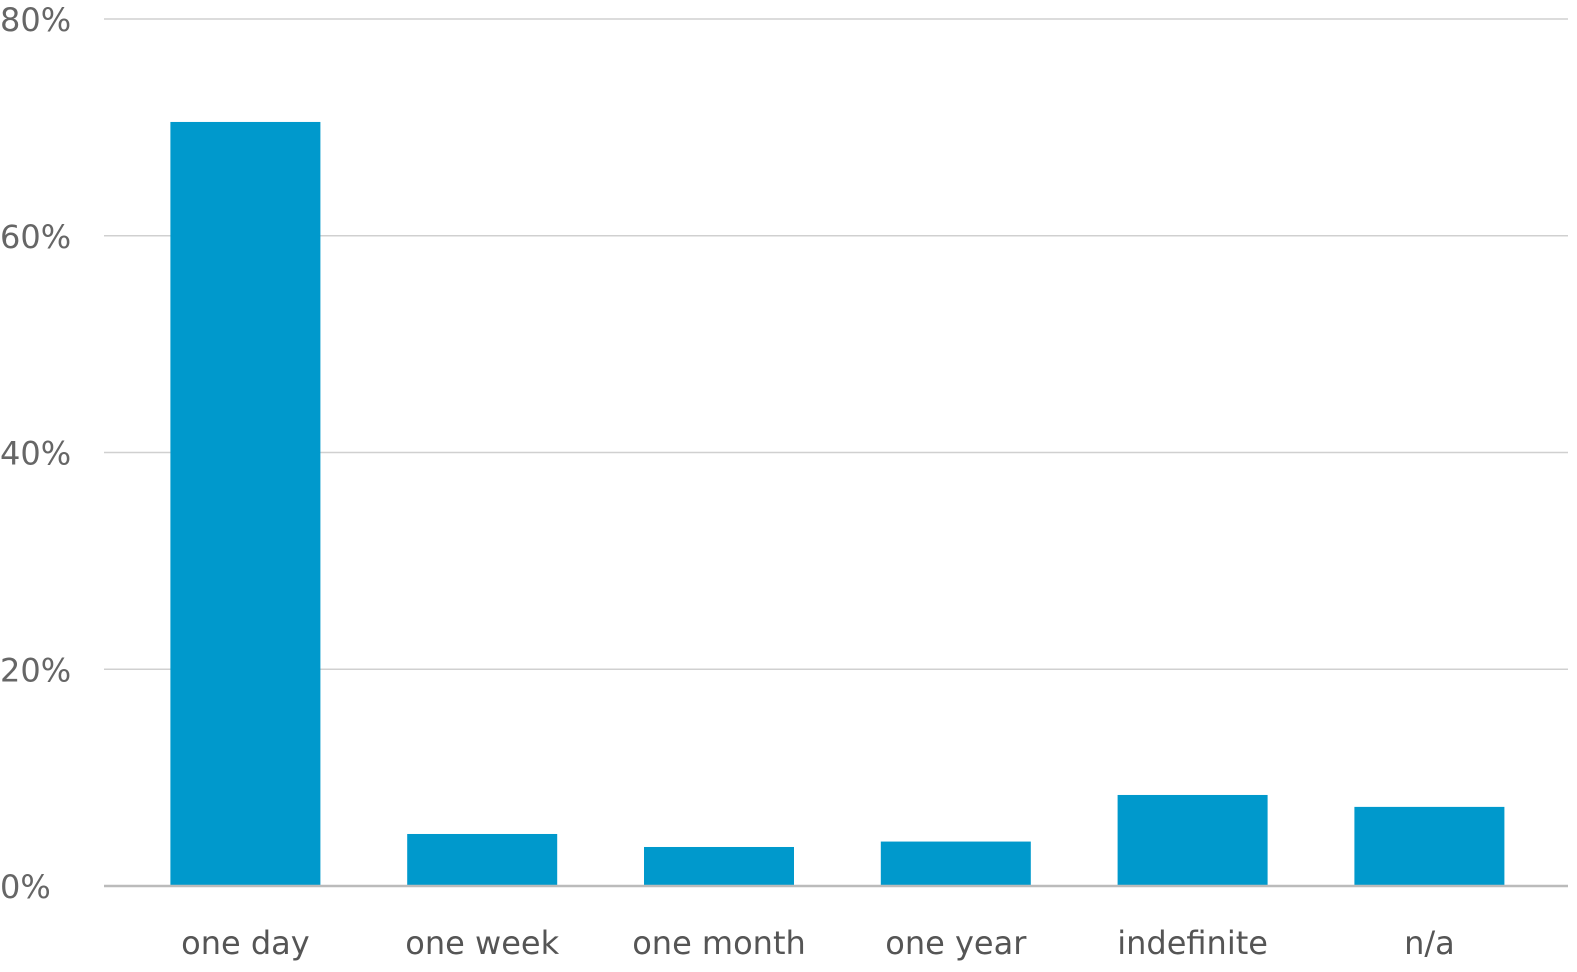 Image resolution: width=1577 pixels, height=972 pixels. I want to click on bar-one-year, so click(955, 863).